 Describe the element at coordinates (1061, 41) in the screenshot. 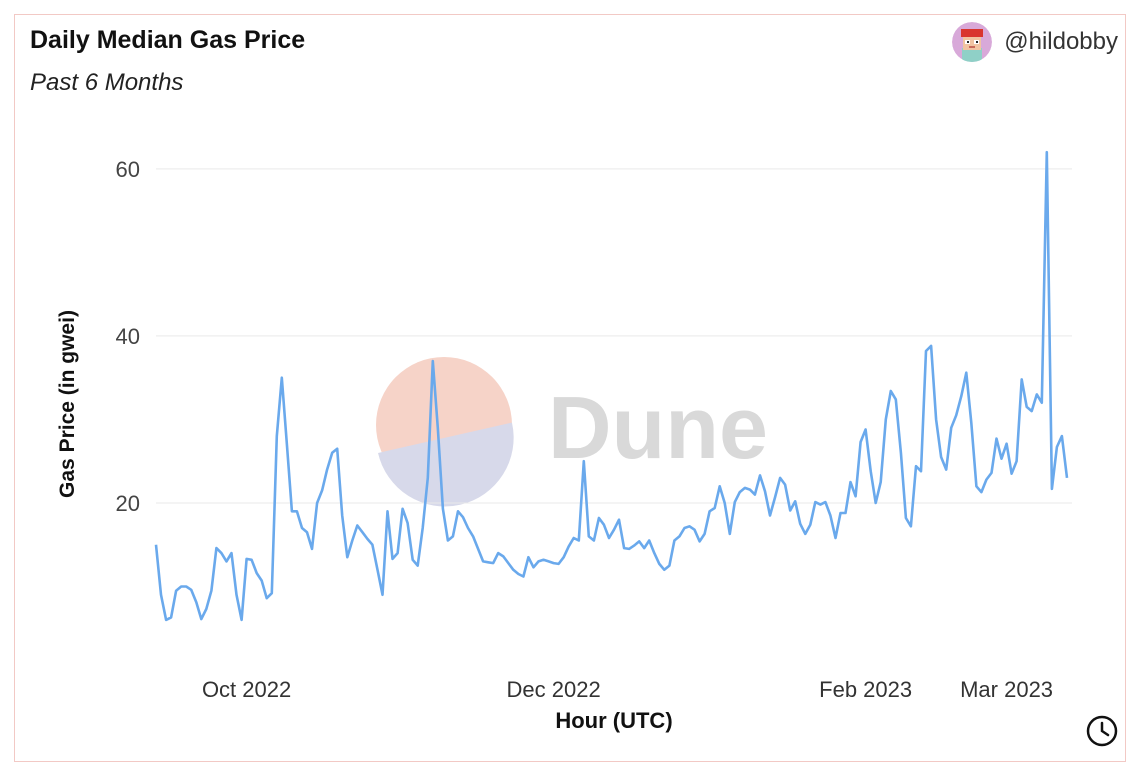

I see `author-name: @hildobby` at that location.